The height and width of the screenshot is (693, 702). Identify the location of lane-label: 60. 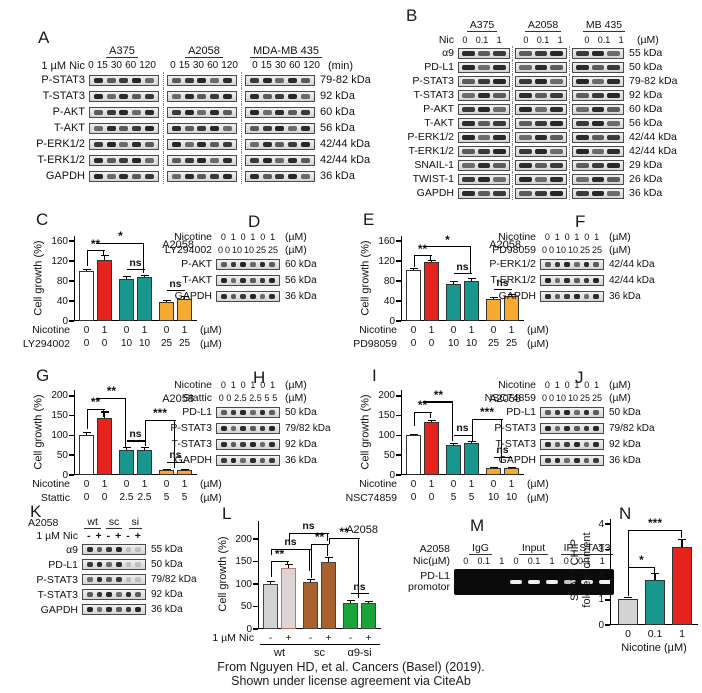
(213, 65).